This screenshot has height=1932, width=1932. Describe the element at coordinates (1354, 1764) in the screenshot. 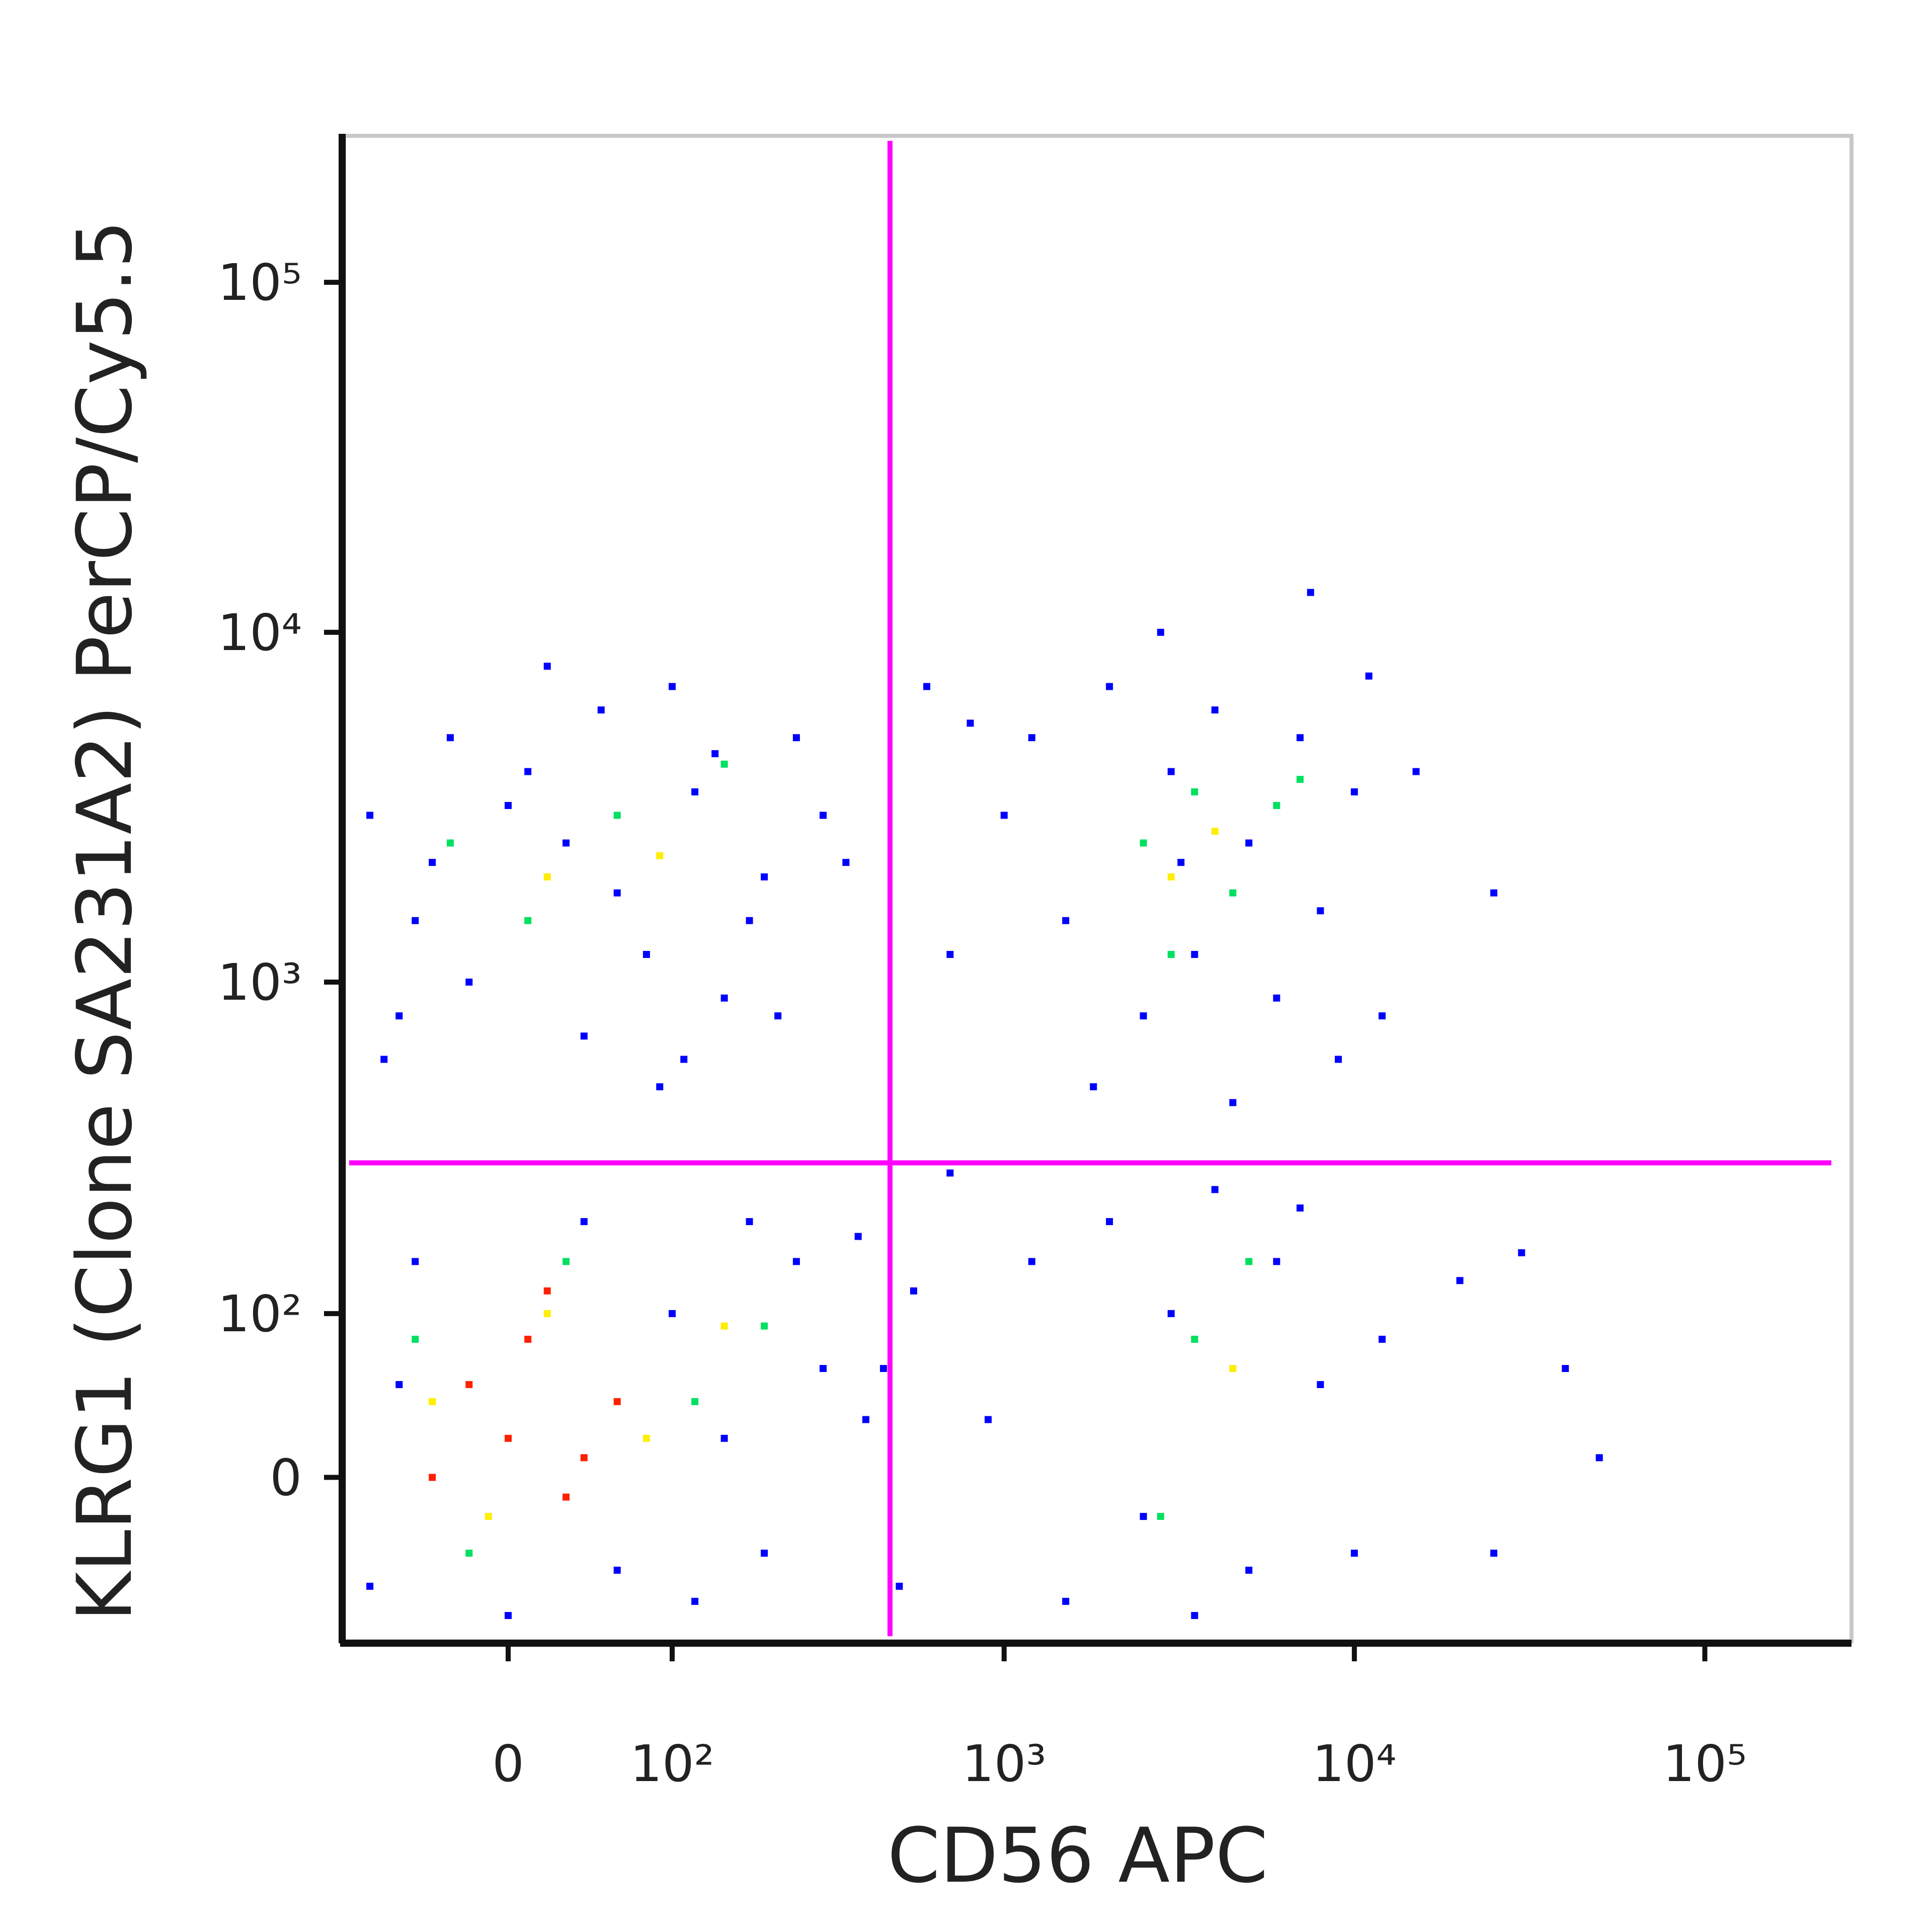

I see `x-tick-label: 10⁴` at that location.